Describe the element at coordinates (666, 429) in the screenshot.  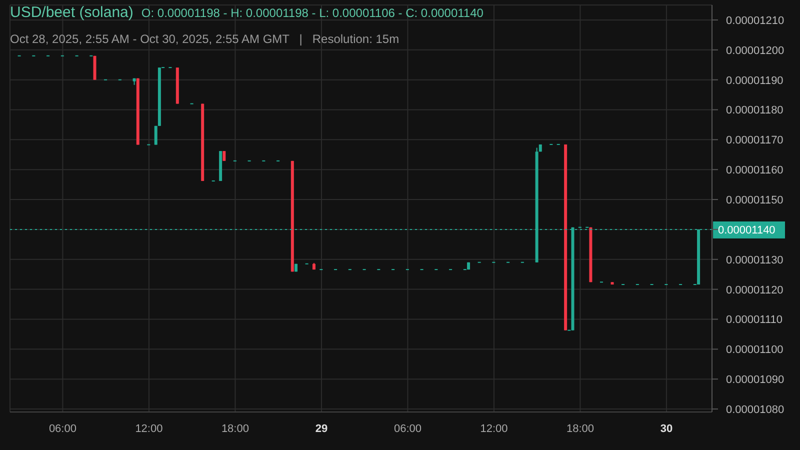
I see `x-tick-label: 30` at that location.